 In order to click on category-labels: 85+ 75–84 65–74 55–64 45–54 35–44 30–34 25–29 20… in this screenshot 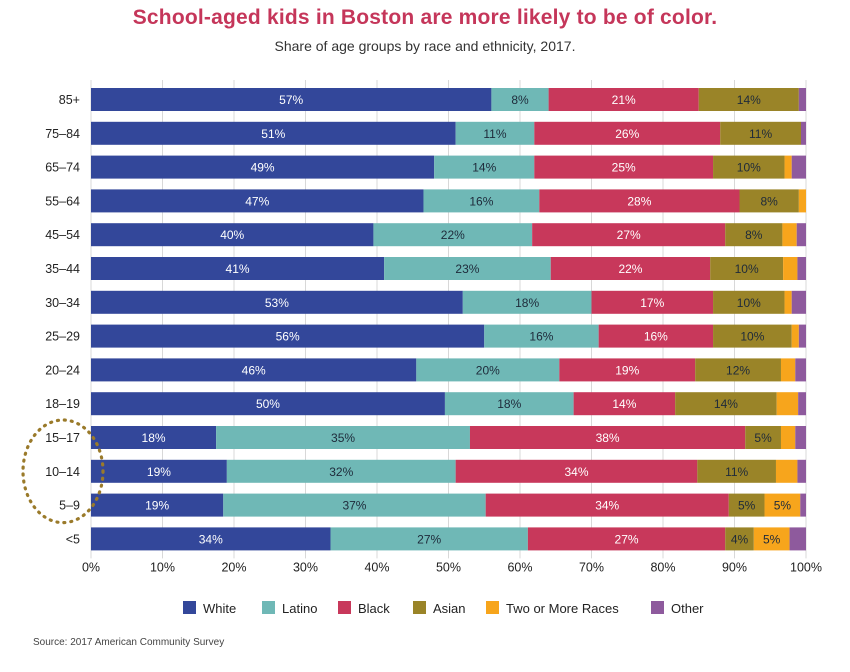, I will do `click(62, 319)`.